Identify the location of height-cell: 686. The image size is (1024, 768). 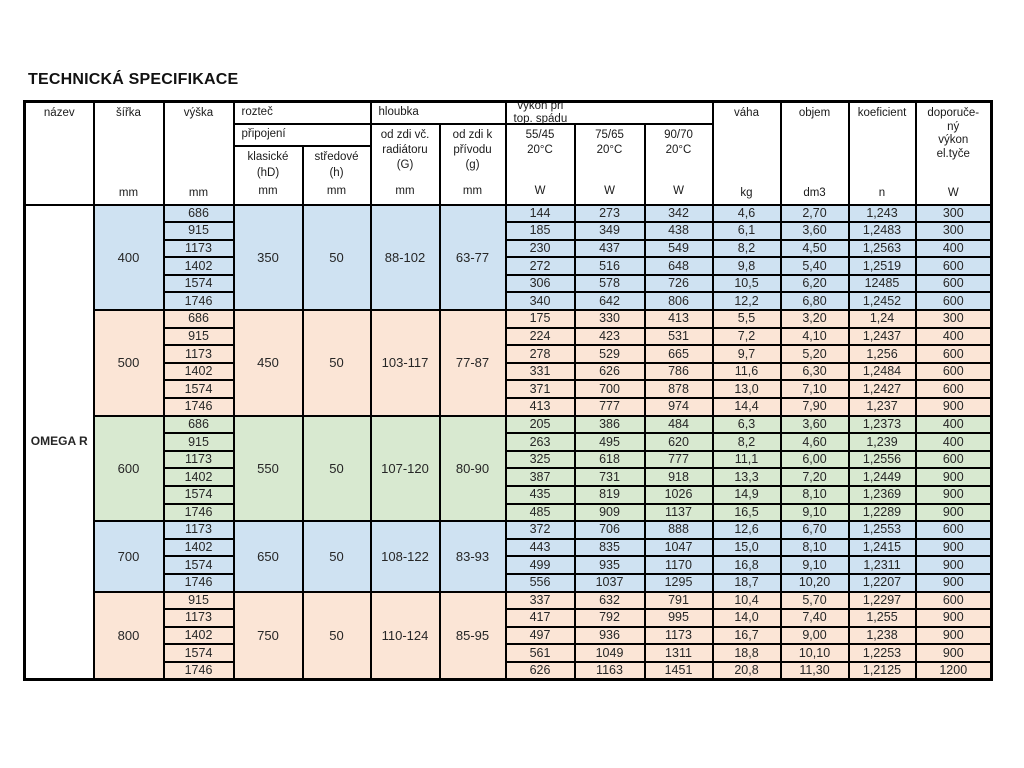
(198, 319).